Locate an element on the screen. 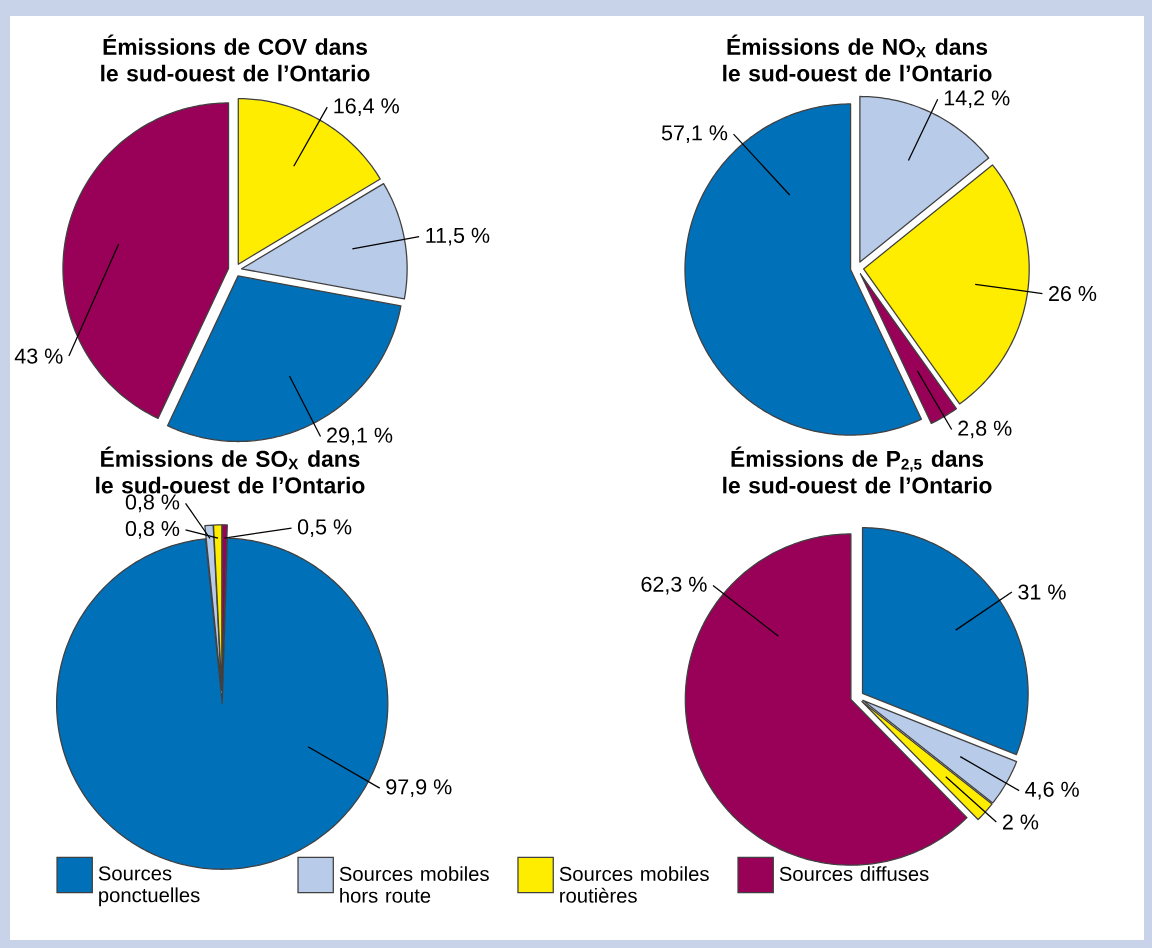  data-label: 2 % is located at coordinates (1020, 822).